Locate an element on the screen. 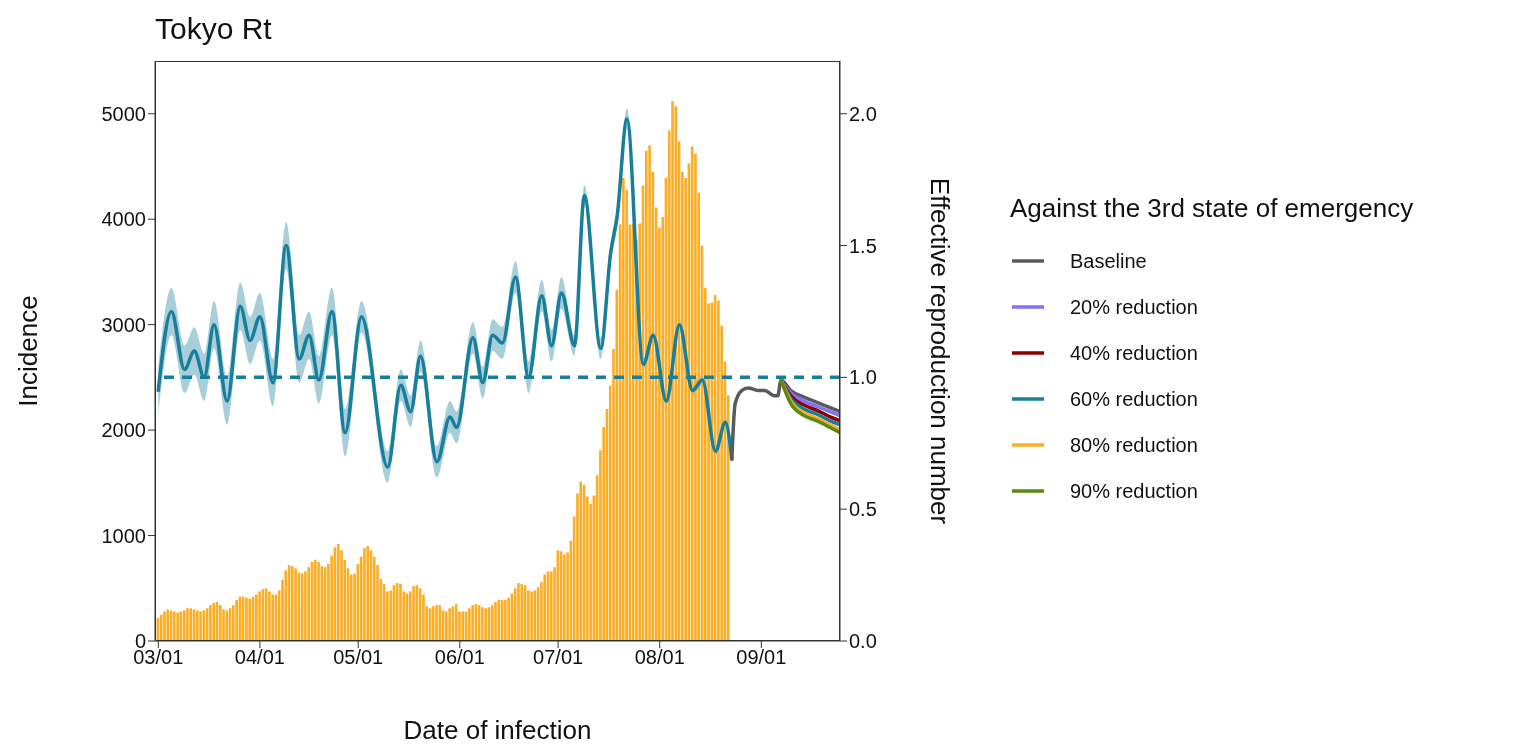 The width and height of the screenshot is (1514, 749). legend-label: 80% reduction is located at coordinates (1134, 445).